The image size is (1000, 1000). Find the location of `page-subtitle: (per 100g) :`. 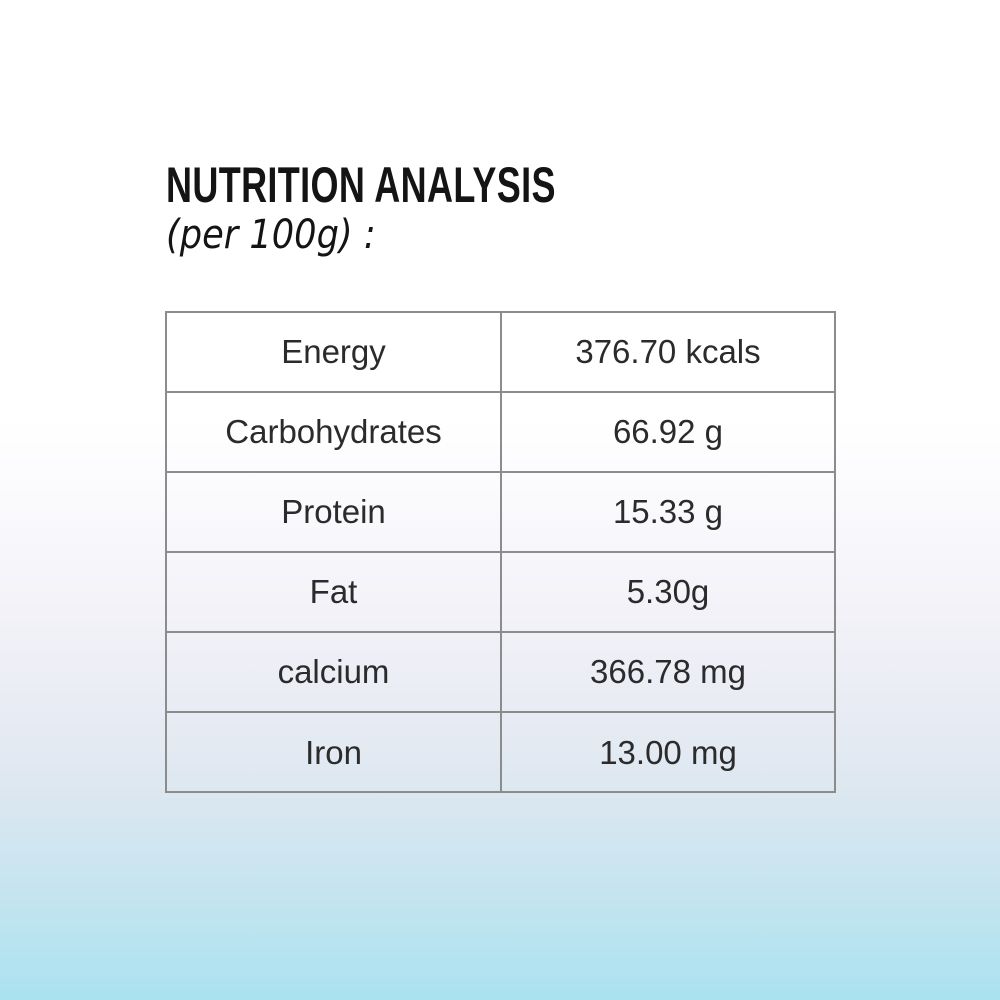

page-subtitle: (per 100g) : is located at coordinates (271, 235).